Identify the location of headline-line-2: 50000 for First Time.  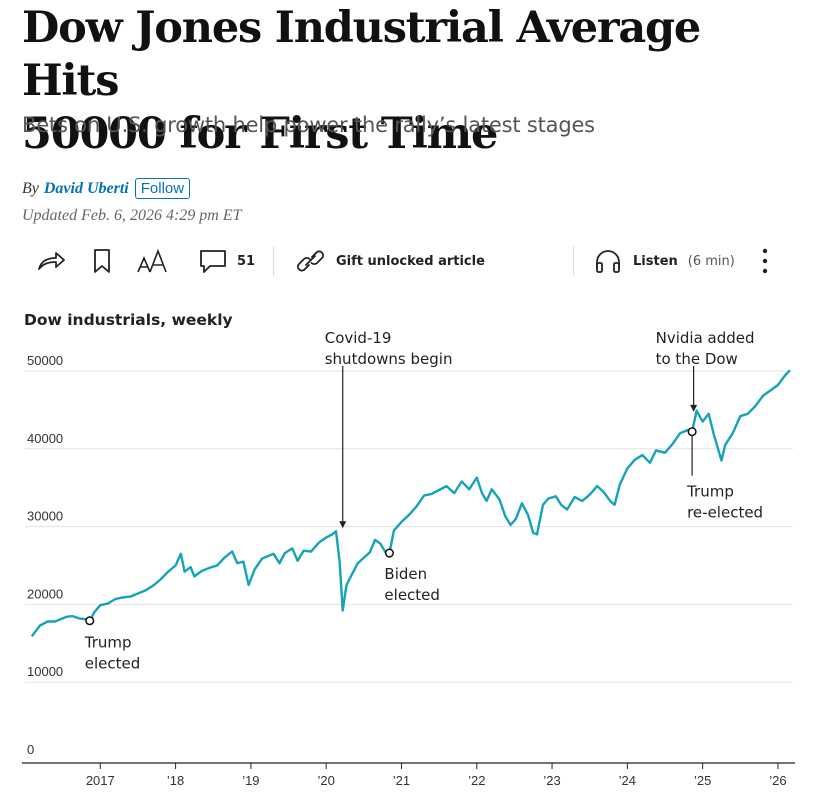
(260, 134).